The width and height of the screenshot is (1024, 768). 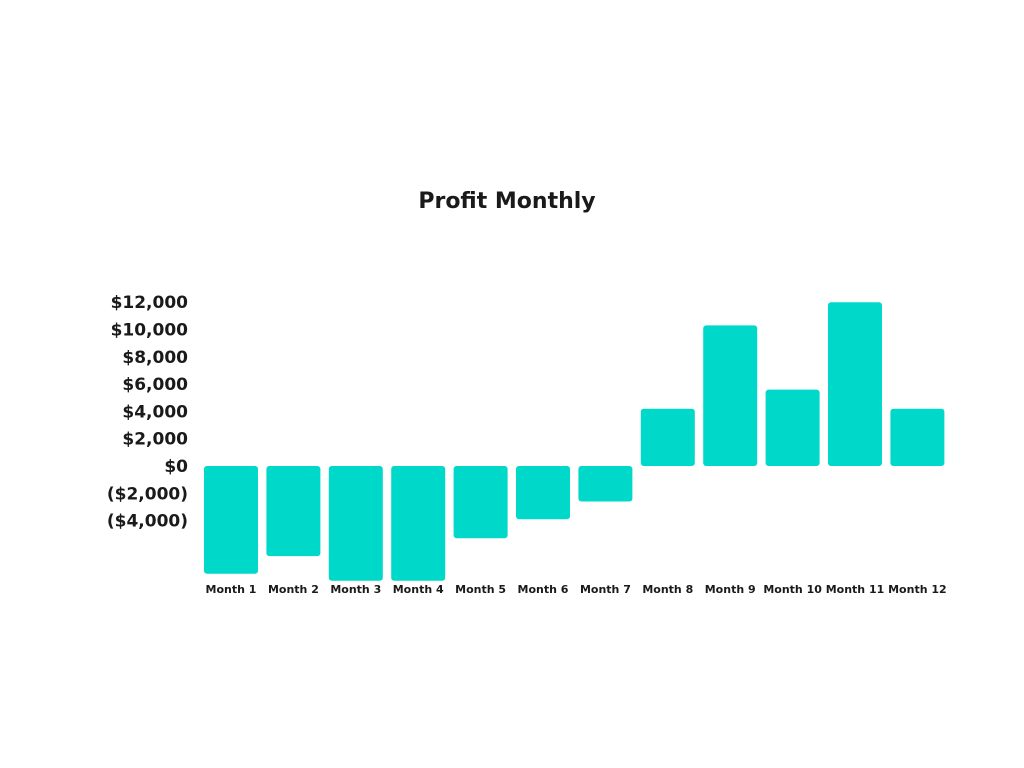 What do you see at coordinates (543, 589) in the screenshot?
I see `x-tick-label: Month 6` at bounding box center [543, 589].